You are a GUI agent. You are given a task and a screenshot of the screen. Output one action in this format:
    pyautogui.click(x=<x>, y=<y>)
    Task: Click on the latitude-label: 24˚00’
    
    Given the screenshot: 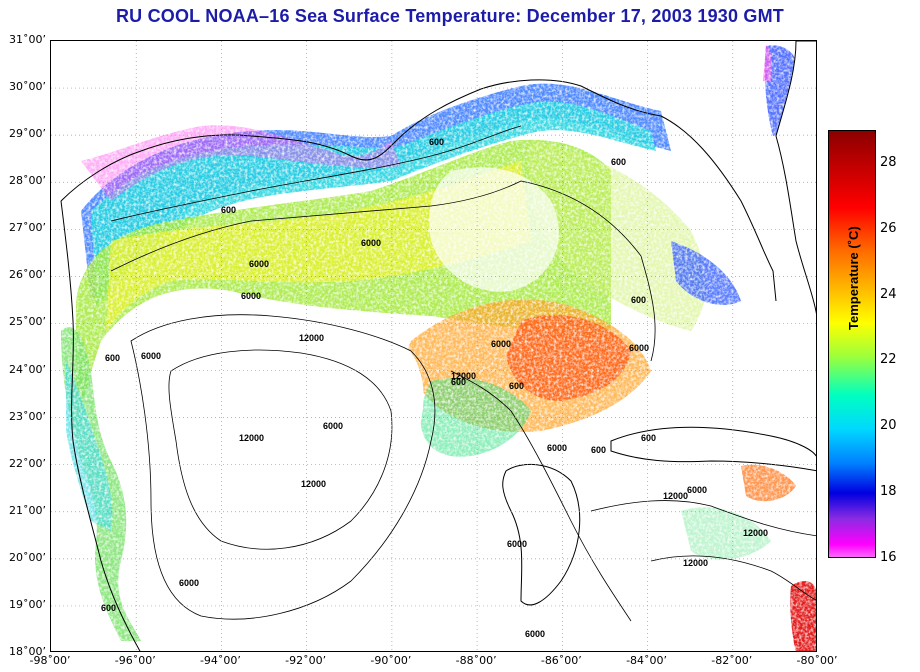 What is the action you would take?
    pyautogui.click(x=27, y=369)
    